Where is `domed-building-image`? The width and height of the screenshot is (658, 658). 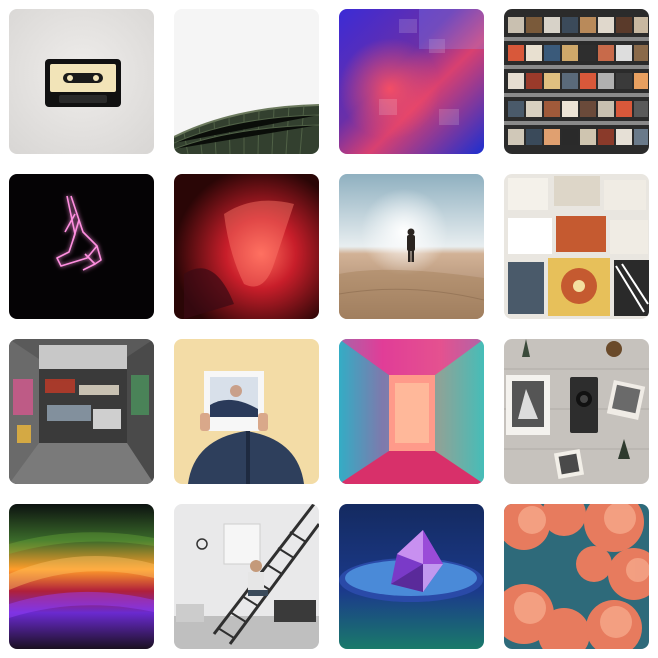
domed-building-image is located at coordinates (246, 81).